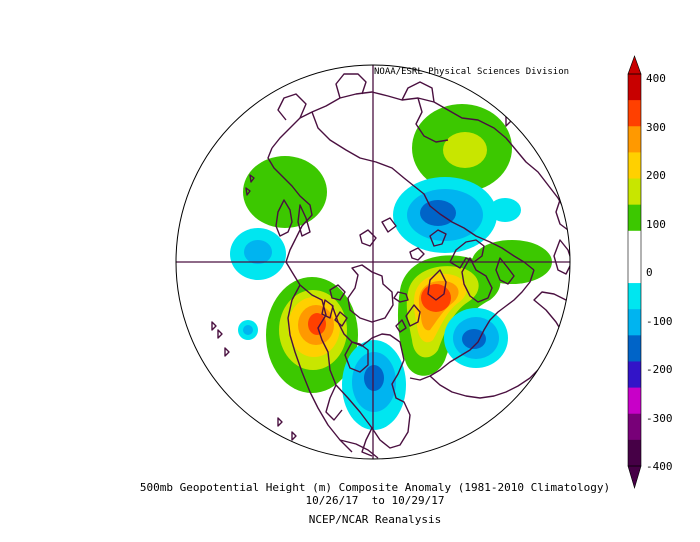  Describe the element at coordinates (375, 500) in the screenshot. I see `caption-dates: 10/26/17 to 10/29/17` at that location.